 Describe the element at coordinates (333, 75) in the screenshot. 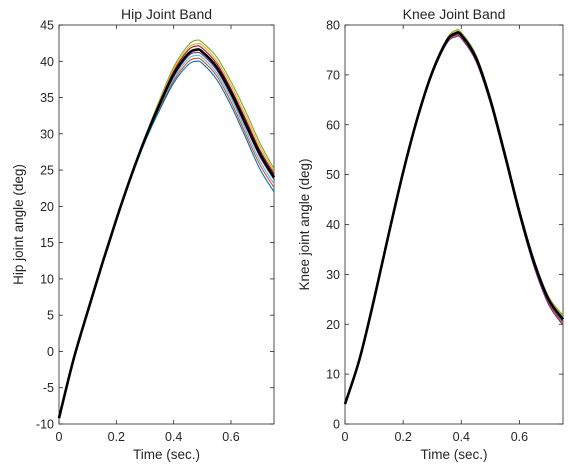

I see `y-tick-label: 70` at that location.